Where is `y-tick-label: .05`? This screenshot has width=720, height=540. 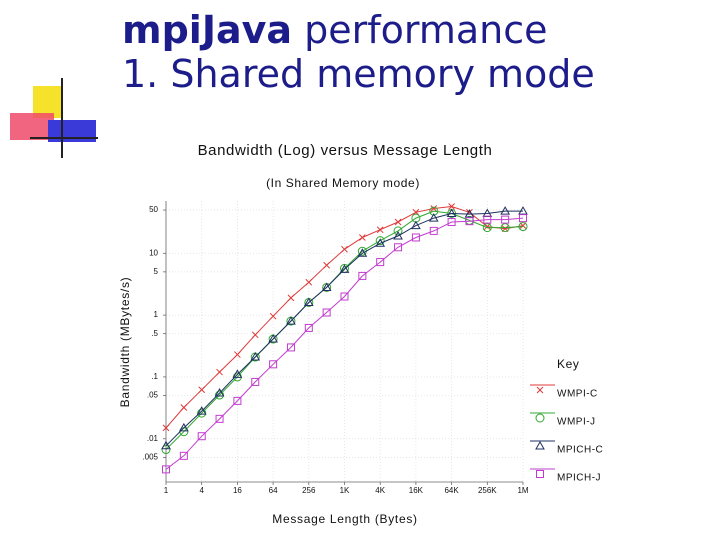 y-tick-label: .05 is located at coordinates (153, 395).